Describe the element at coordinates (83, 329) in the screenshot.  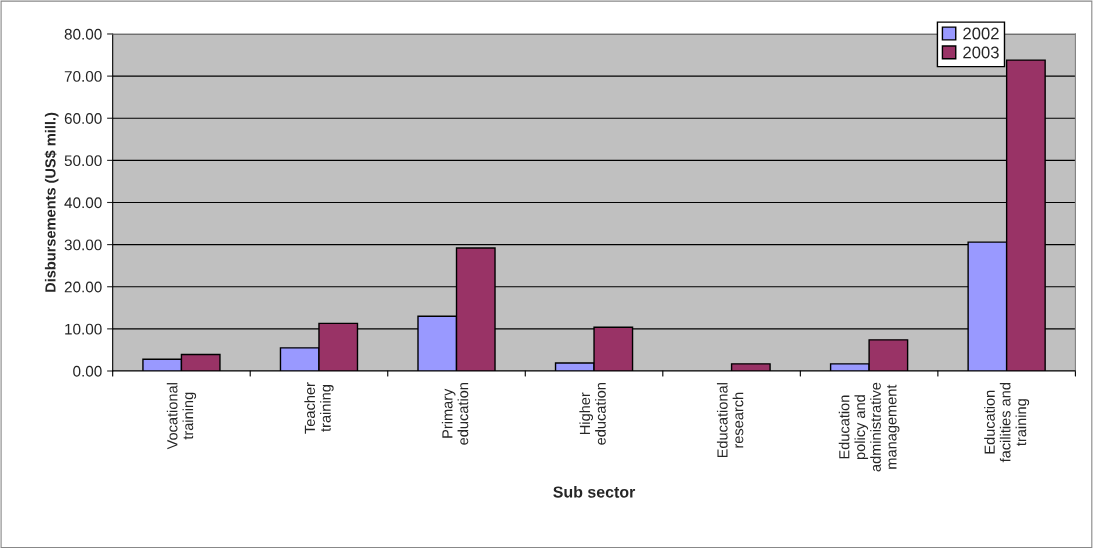
I see `y-tick-label: 10.00` at that location.